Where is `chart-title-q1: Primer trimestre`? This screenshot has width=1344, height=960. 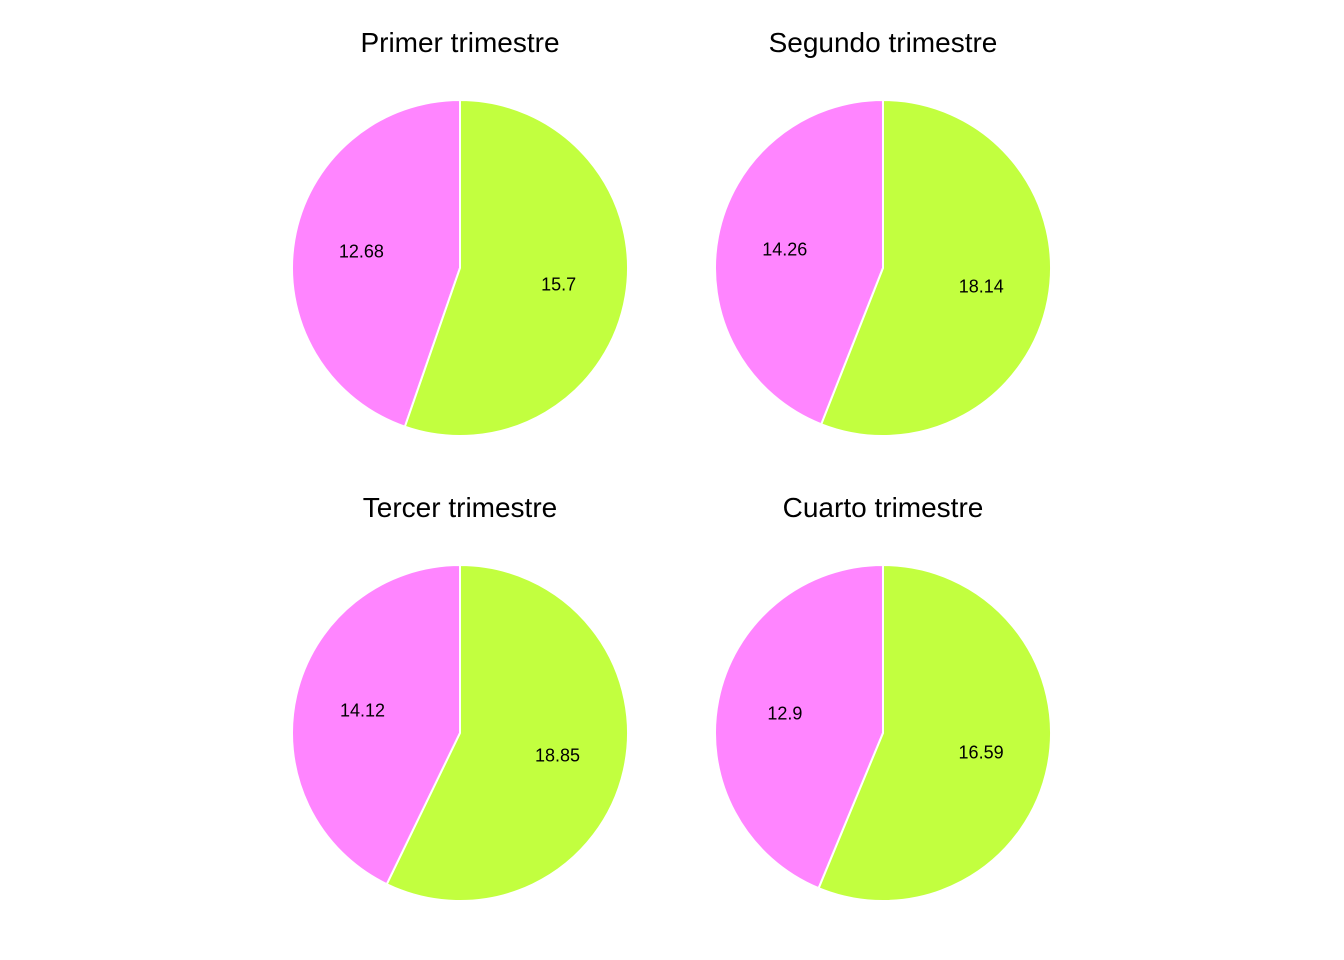 chart-title-q1: Primer trimestre is located at coordinates (459, 42).